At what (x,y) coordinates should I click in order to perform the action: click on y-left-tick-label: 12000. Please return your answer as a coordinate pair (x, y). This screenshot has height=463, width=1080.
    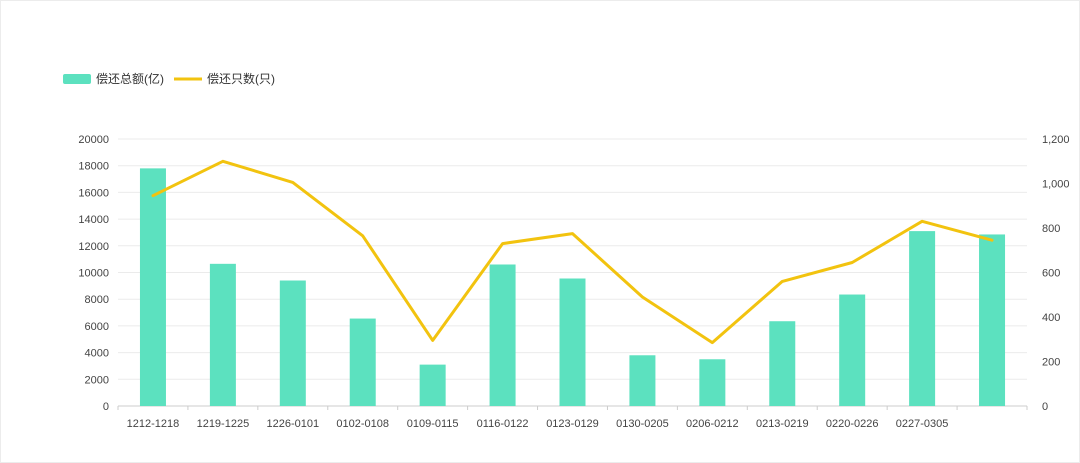
    Looking at the image, I should click on (93, 247).